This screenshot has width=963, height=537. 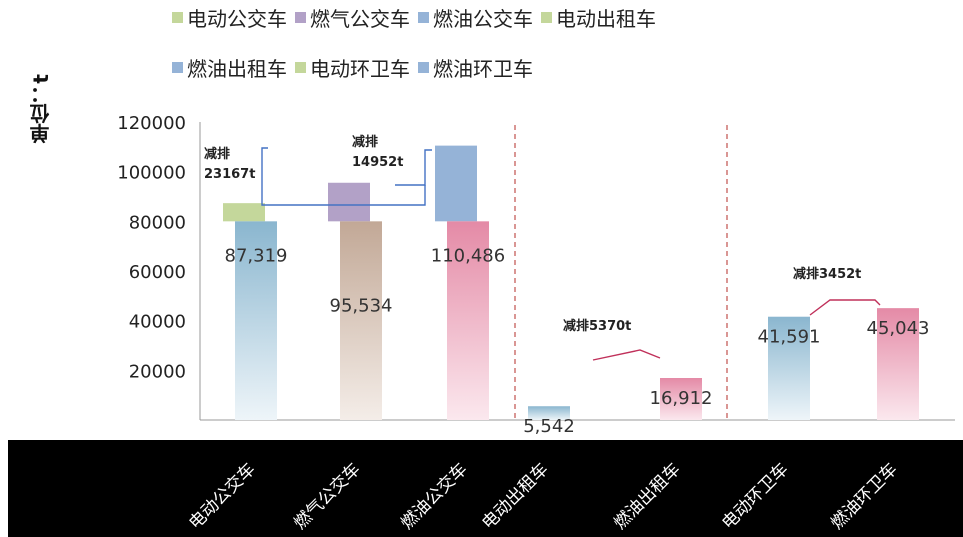 What do you see at coordinates (360, 18) in the screenshot?
I see `legend-label: 燃气公交车` at bounding box center [360, 18].